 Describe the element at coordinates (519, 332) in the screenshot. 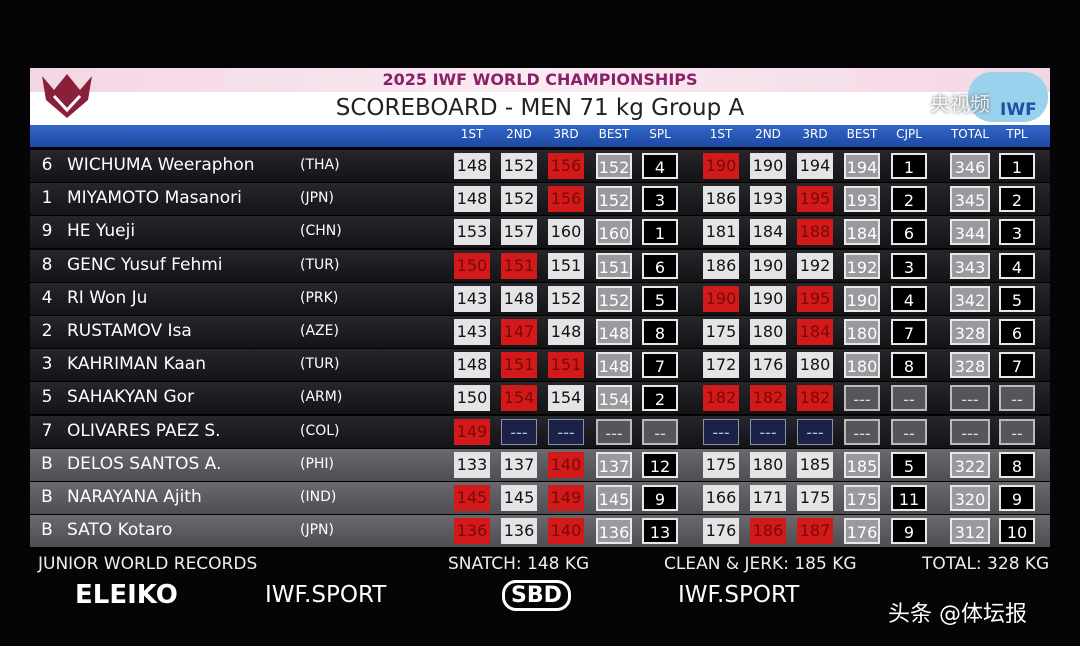

I see `score-cell: 147` at that location.